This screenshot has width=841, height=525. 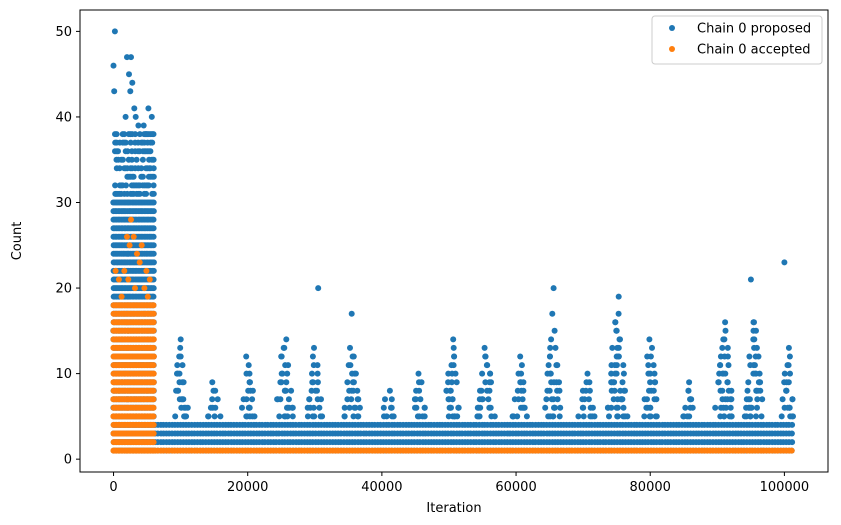 What do you see at coordinates (672, 49) in the screenshot?
I see `legend-marker-accepted` at bounding box center [672, 49].